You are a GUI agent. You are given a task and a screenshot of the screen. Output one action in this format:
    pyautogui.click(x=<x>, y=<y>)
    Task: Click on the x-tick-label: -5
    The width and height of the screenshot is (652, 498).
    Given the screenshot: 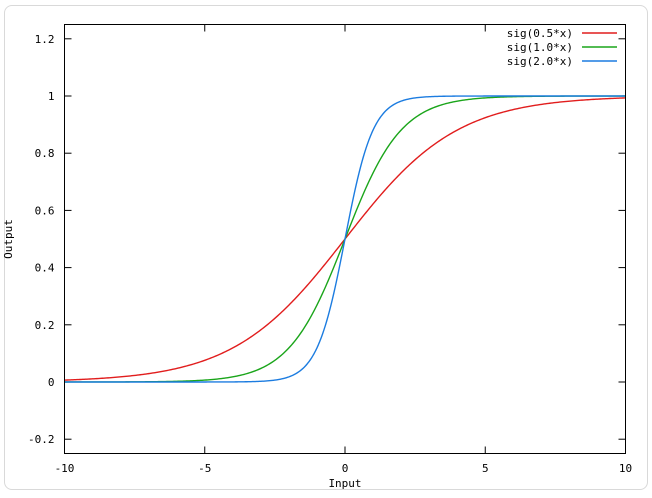 What is the action you would take?
    pyautogui.click(x=204, y=468)
    